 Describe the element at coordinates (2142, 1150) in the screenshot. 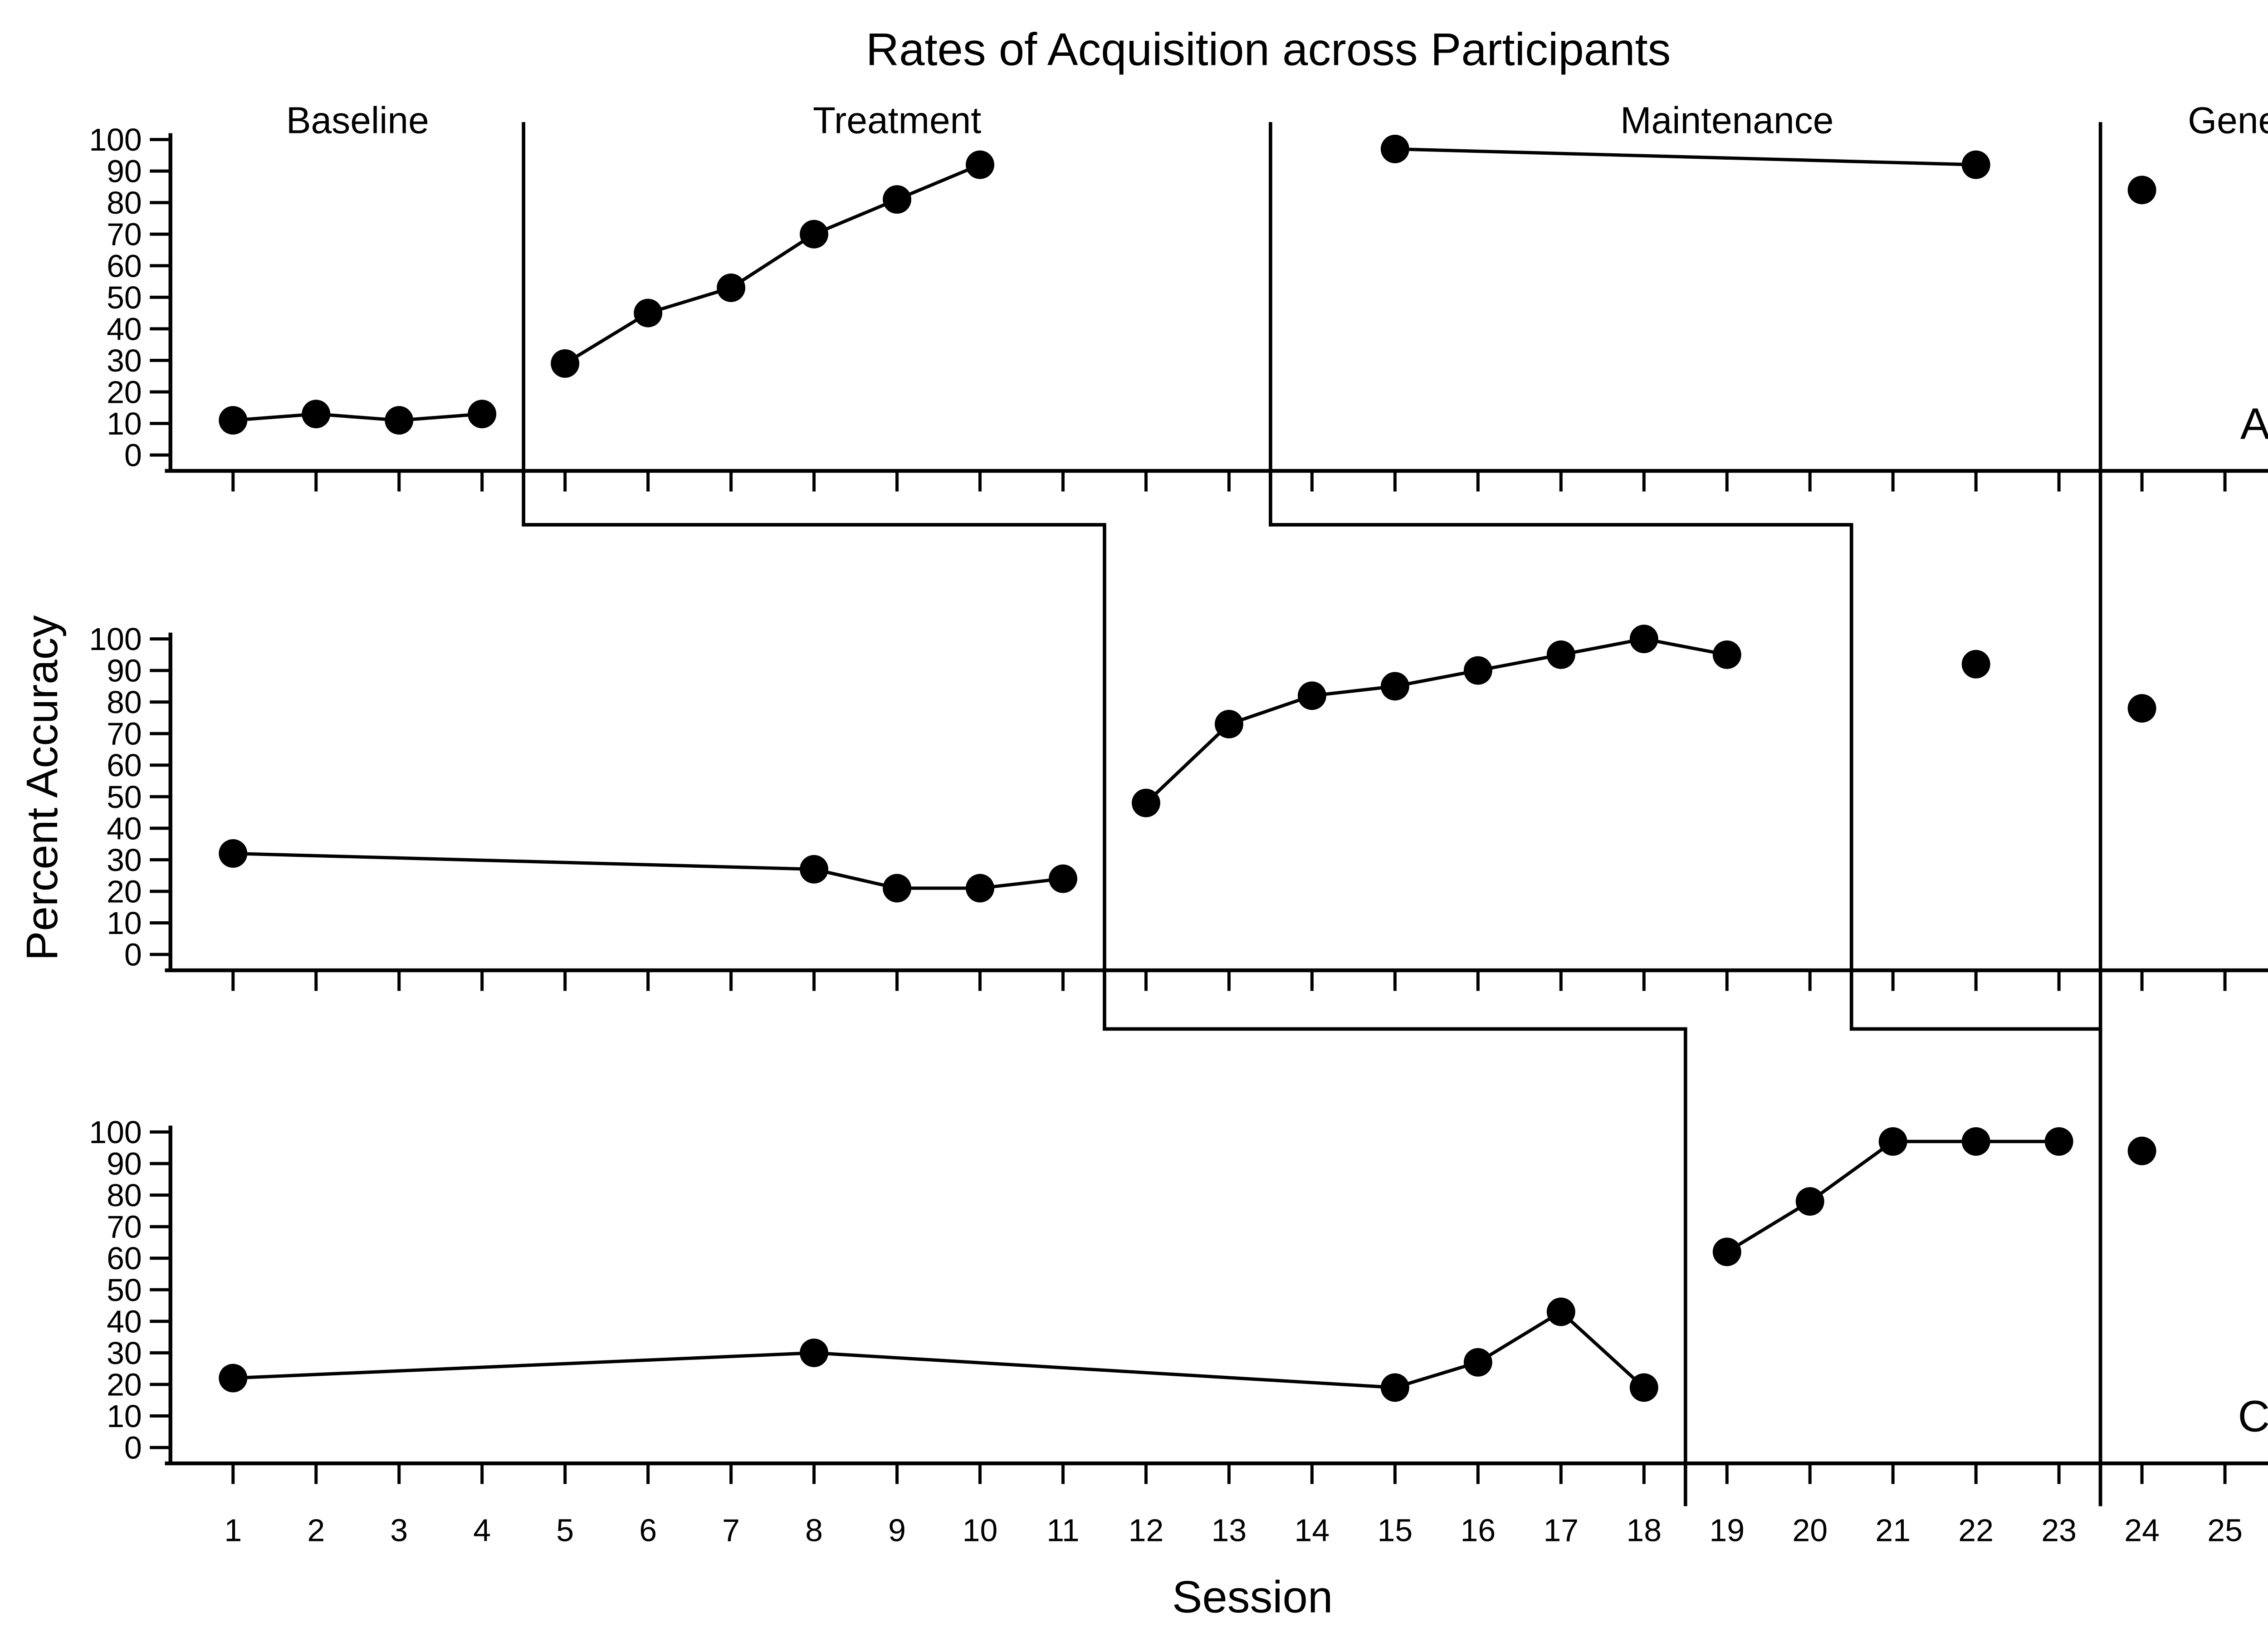

I see `data-point-Charles-s24` at that location.